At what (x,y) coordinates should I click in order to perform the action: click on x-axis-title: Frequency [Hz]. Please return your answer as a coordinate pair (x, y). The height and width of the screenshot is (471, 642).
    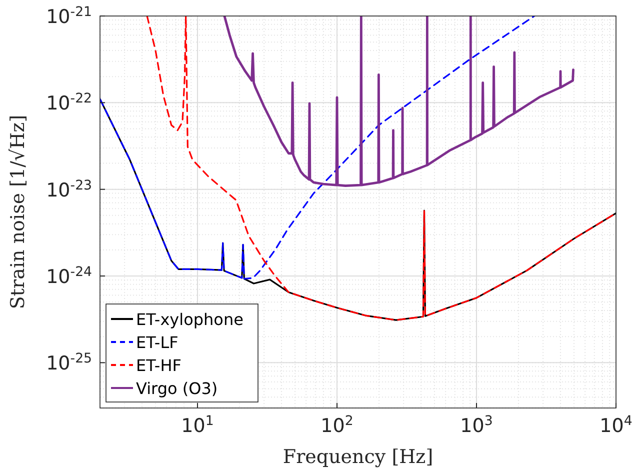
    Looking at the image, I should click on (358, 457).